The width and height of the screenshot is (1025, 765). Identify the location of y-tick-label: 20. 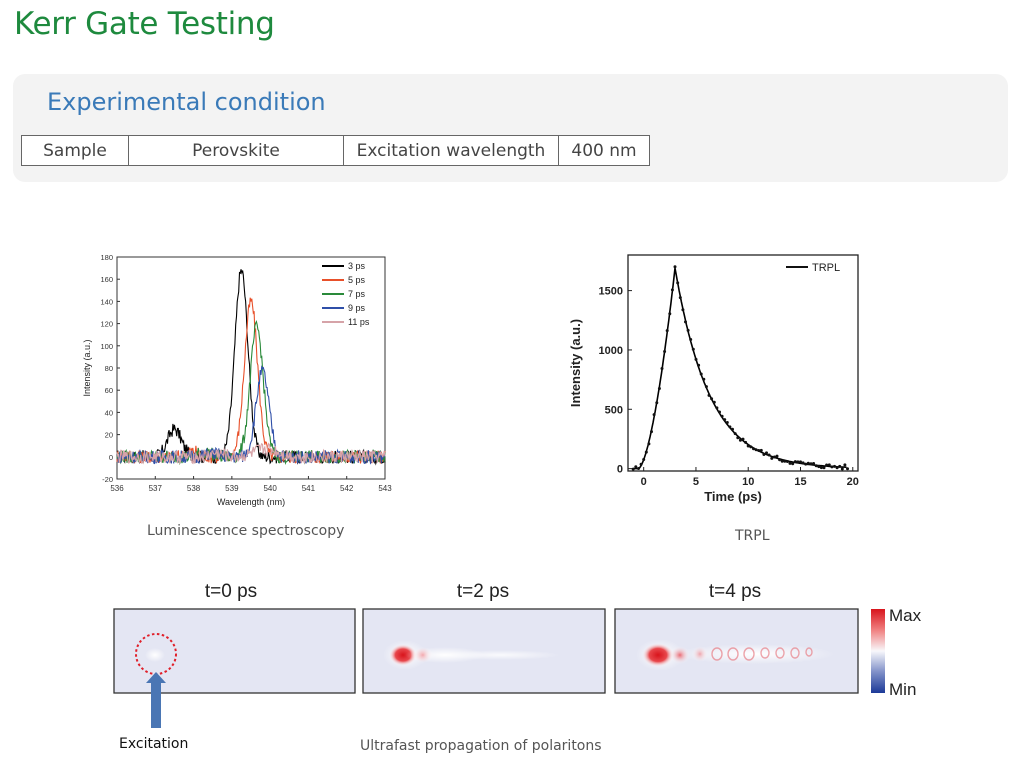
(109, 435).